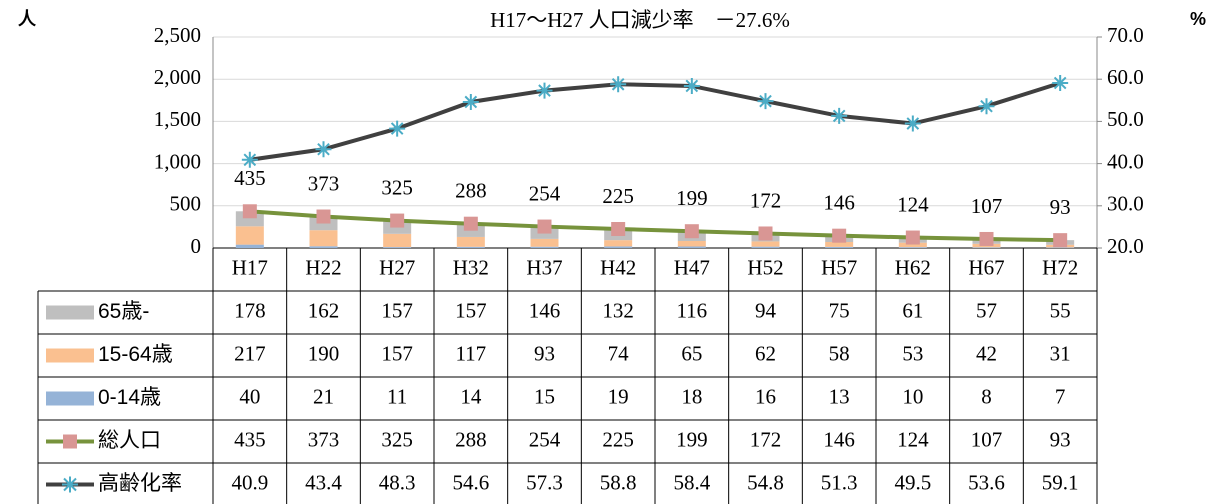  Describe the element at coordinates (177, 119) in the screenshot. I see `y-tick-label: 1,500` at that location.